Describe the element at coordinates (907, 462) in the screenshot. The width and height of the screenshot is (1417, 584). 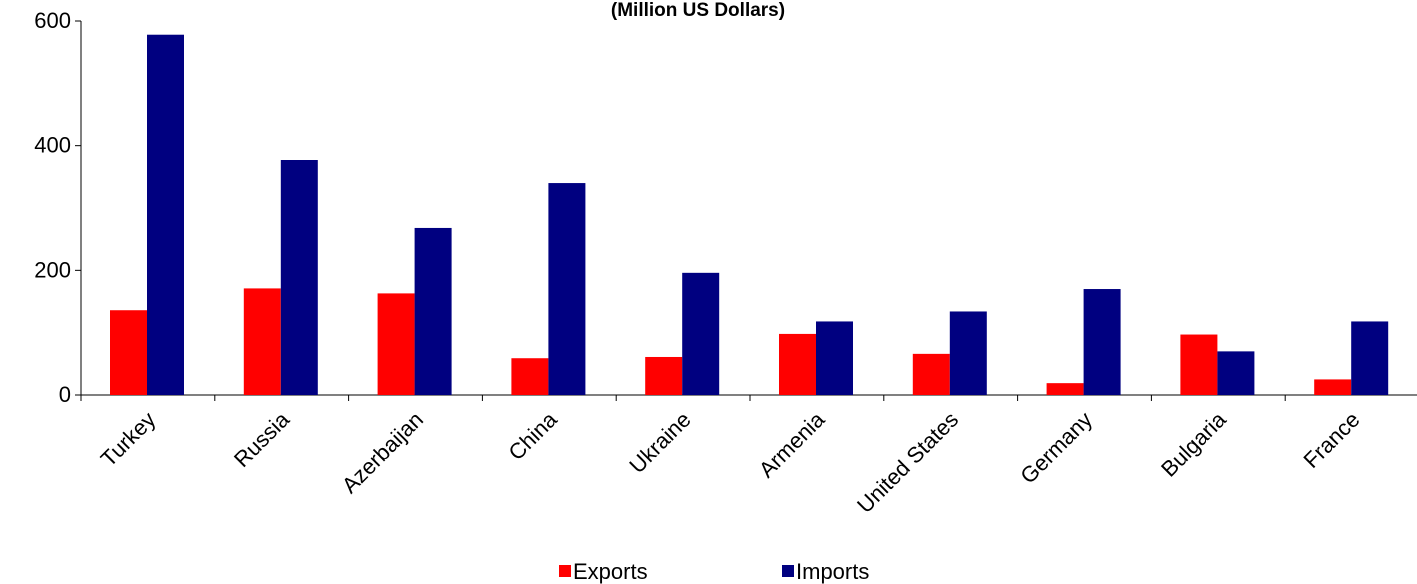
I see `category-label: United States` at that location.